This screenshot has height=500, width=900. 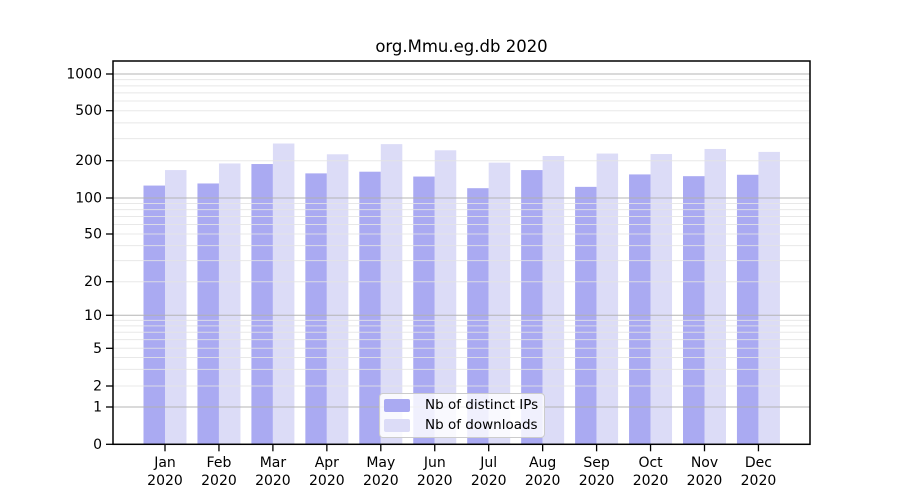 What do you see at coordinates (97, 445) in the screenshot?
I see `y-tick-label: 0` at bounding box center [97, 445].